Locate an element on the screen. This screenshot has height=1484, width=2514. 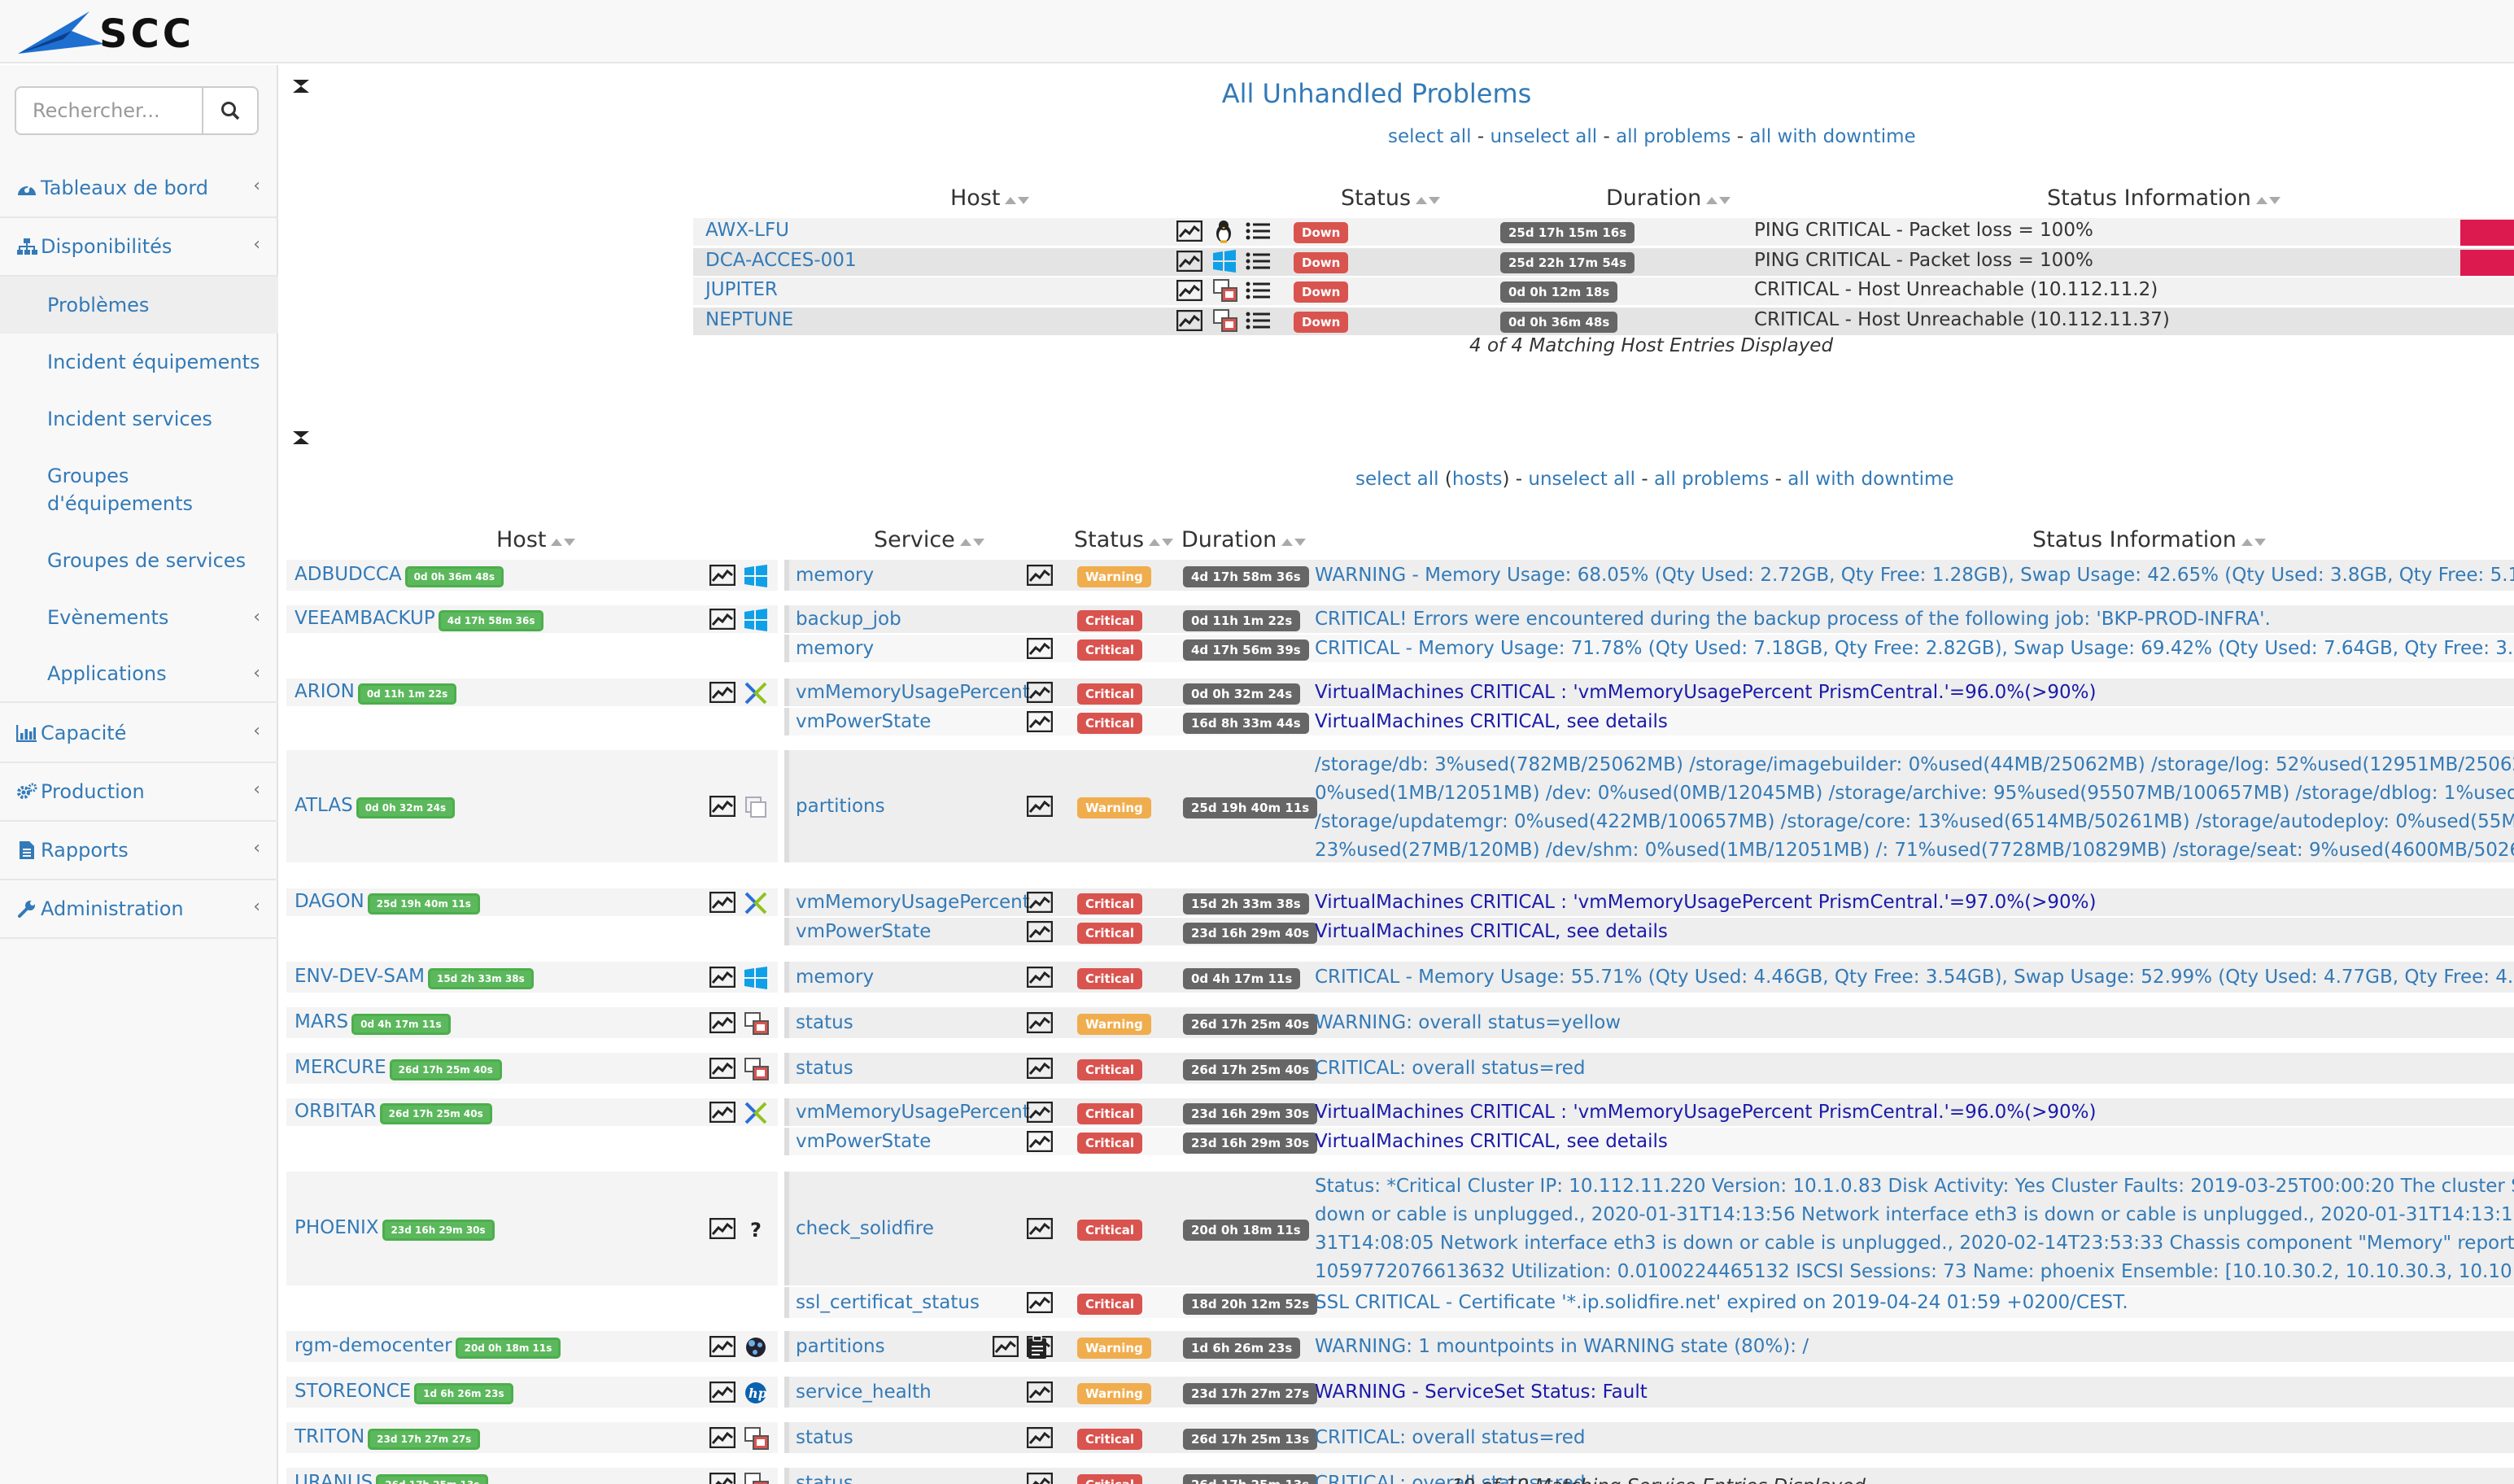
service-link: partitions is located at coordinates (840, 807).